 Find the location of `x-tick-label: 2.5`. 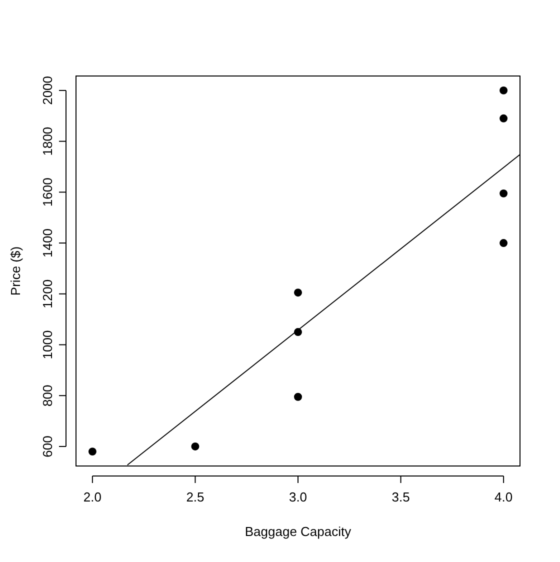

x-tick-label: 2.5 is located at coordinates (195, 497).